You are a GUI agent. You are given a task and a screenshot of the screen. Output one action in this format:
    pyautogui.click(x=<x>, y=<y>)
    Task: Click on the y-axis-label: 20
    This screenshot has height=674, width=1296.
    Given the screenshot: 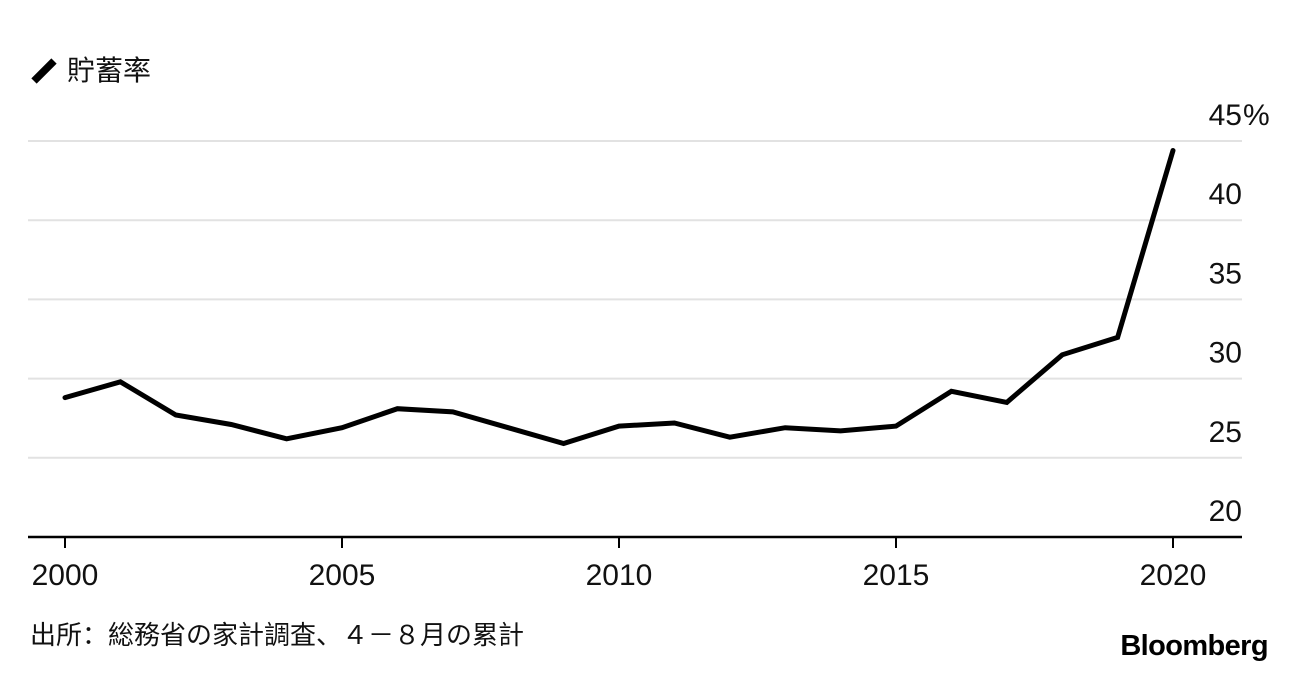 What is the action you would take?
    pyautogui.click(x=1225, y=511)
    